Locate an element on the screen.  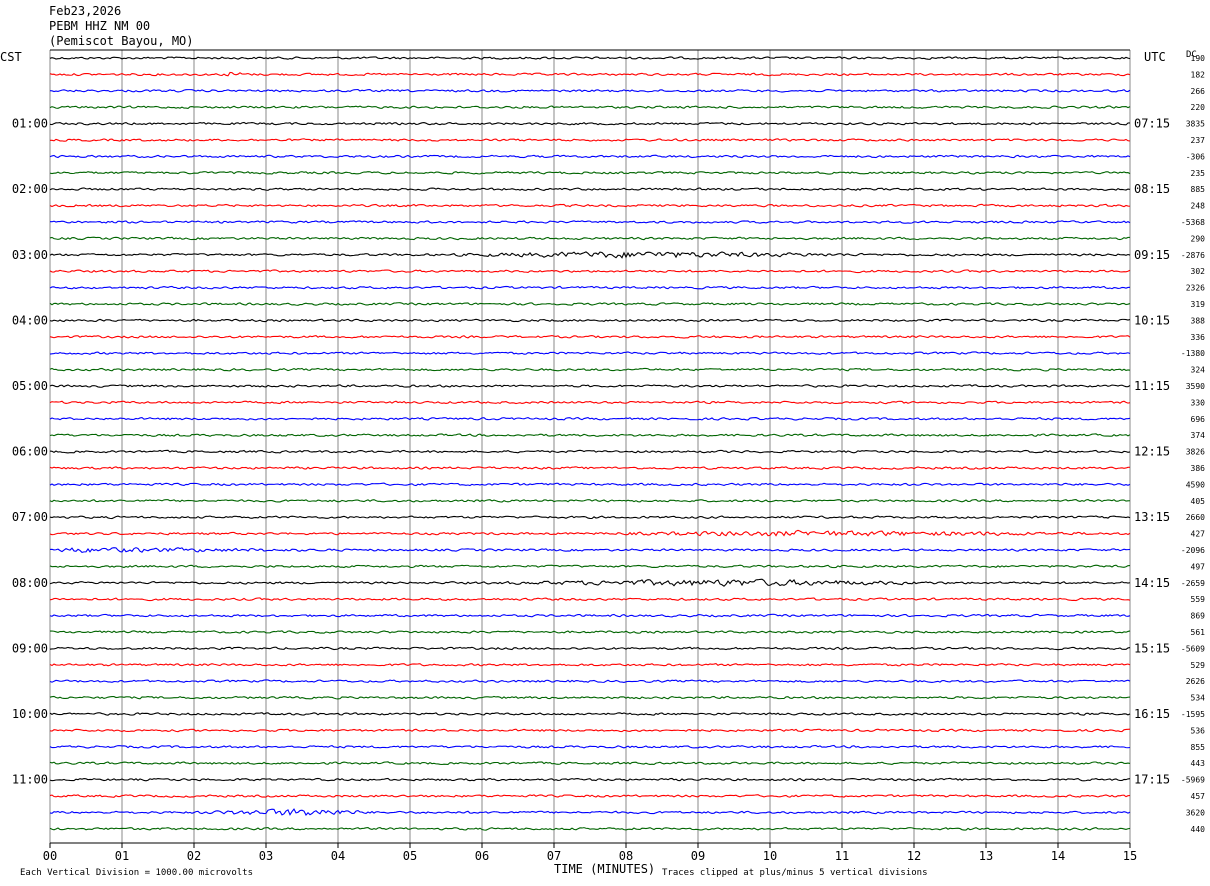
dc-offset-label: 302 is located at coordinates (1198, 271).